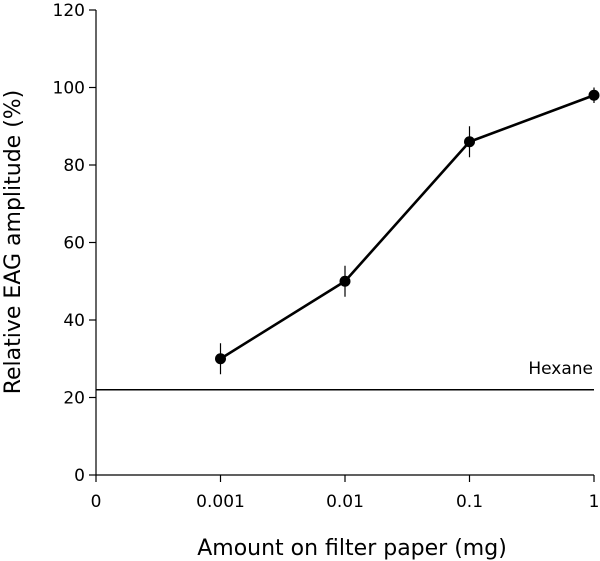  Describe the element at coordinates (352, 548) in the screenshot. I see `x-axis-label: Amount on filter paper (mg)` at that location.